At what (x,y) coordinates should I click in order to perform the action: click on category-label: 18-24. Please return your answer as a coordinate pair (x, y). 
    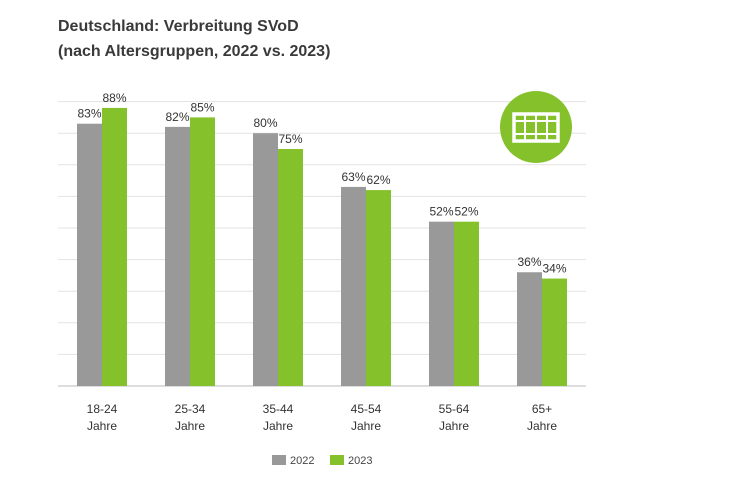
    Looking at the image, I should click on (102, 409).